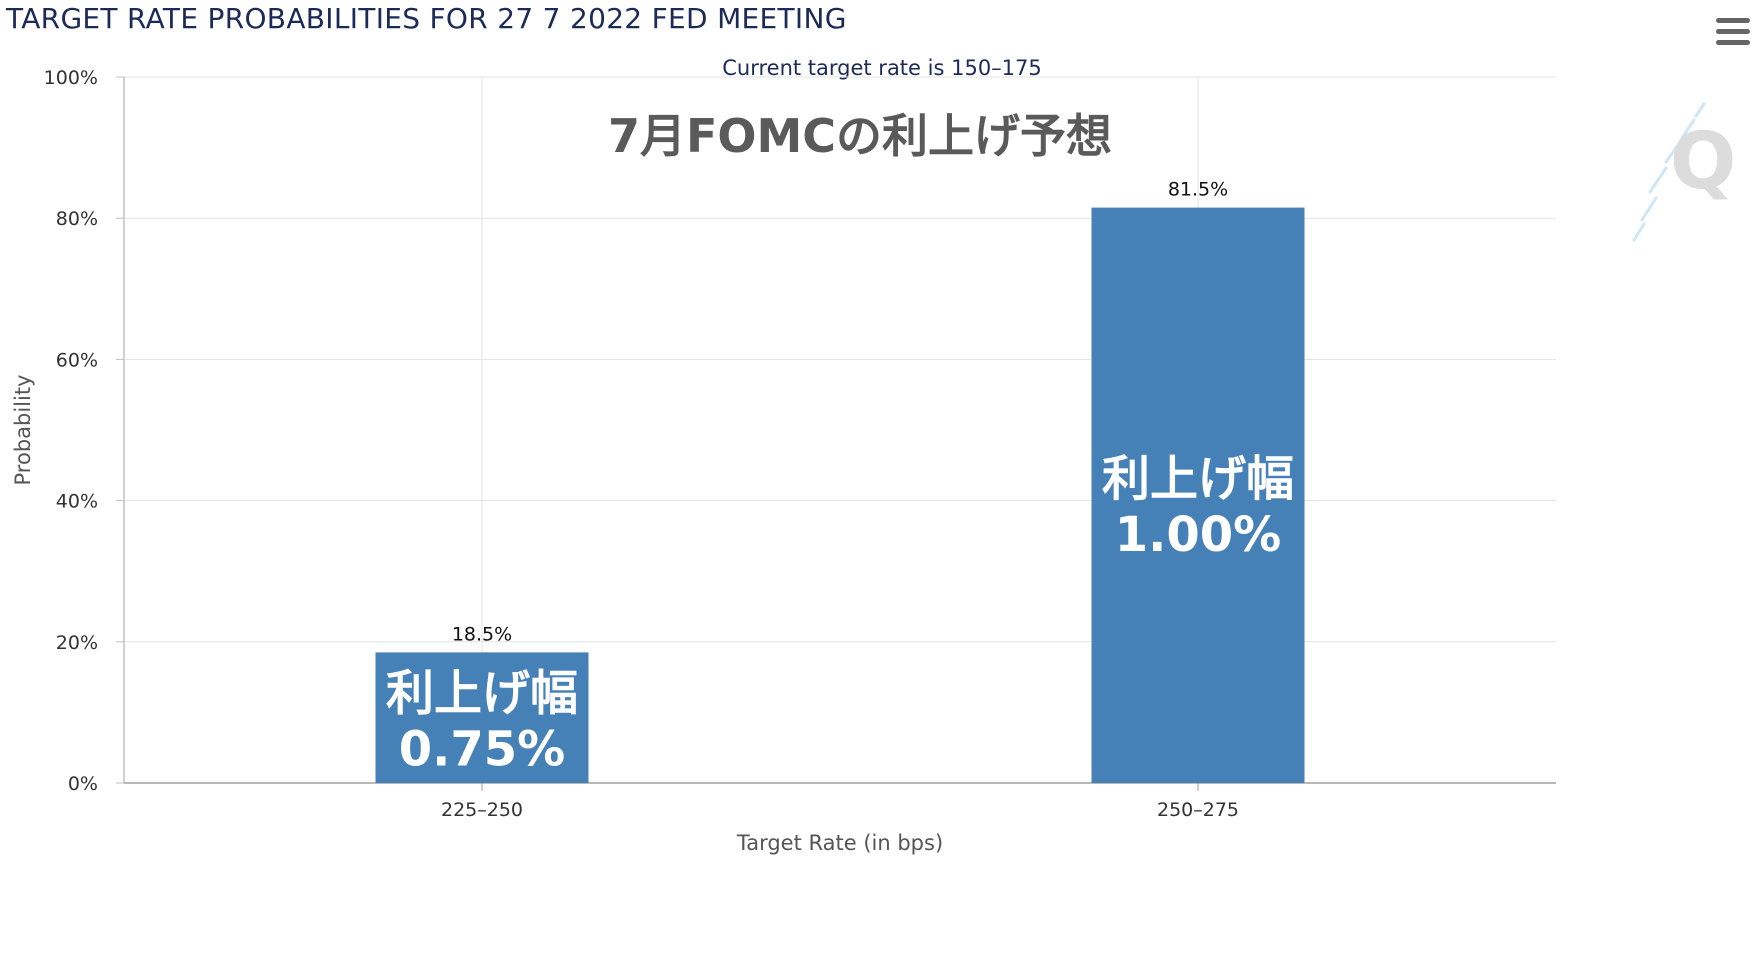  I want to click on x-tick-label: 250–275, so click(1198, 810).